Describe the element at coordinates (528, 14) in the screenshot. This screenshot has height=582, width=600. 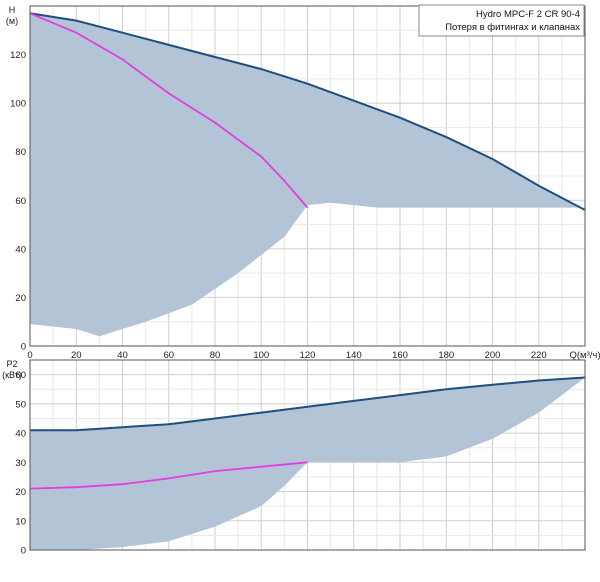
I see `legend-title: Hydro MPC-F 2 CR 90-4` at that location.